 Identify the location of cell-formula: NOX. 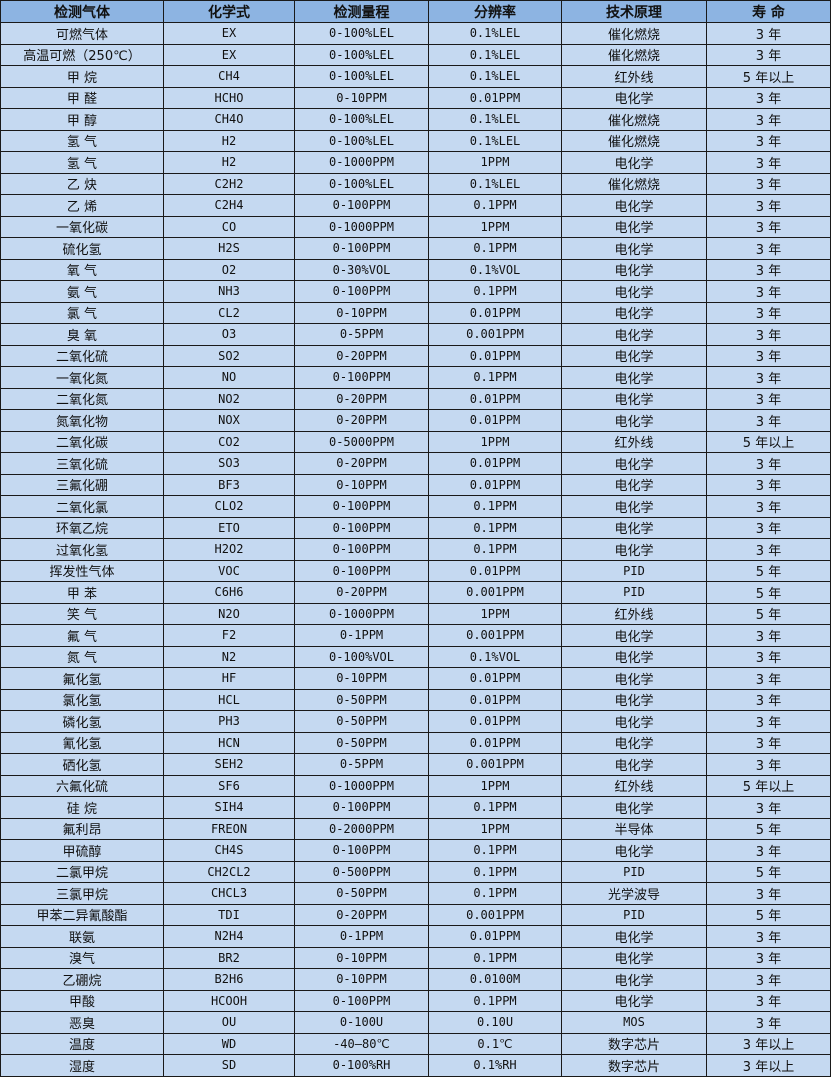
(229, 420).